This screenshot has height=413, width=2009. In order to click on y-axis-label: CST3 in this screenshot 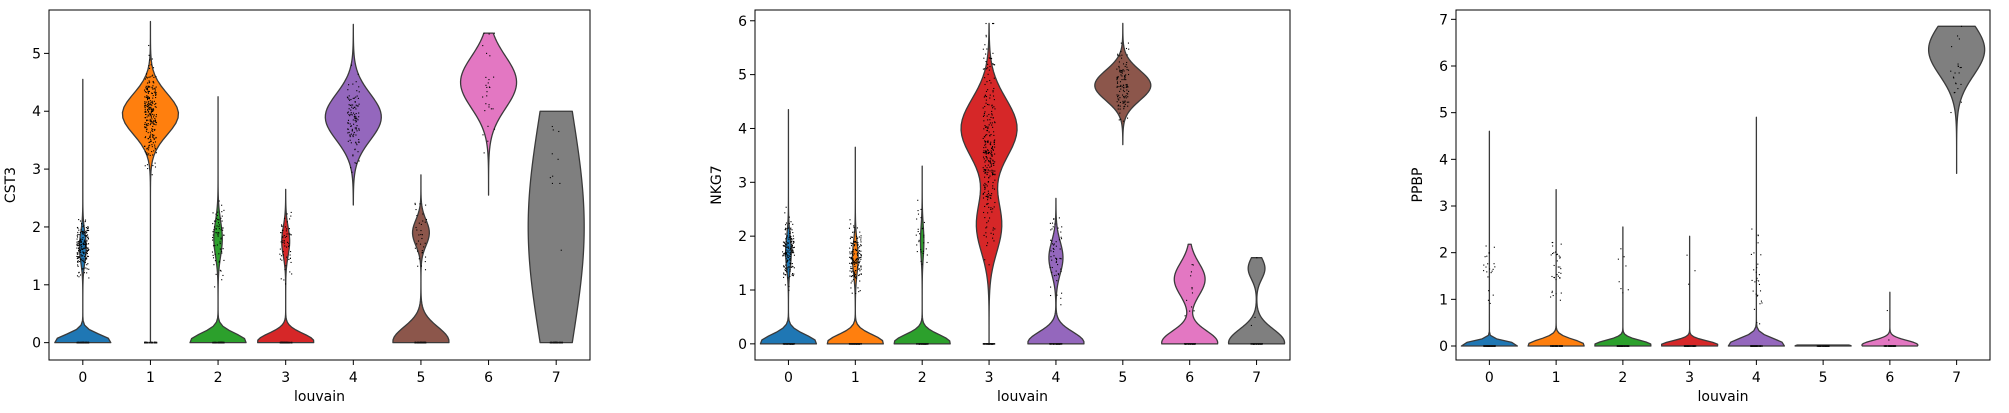, I will do `click(11, 185)`.